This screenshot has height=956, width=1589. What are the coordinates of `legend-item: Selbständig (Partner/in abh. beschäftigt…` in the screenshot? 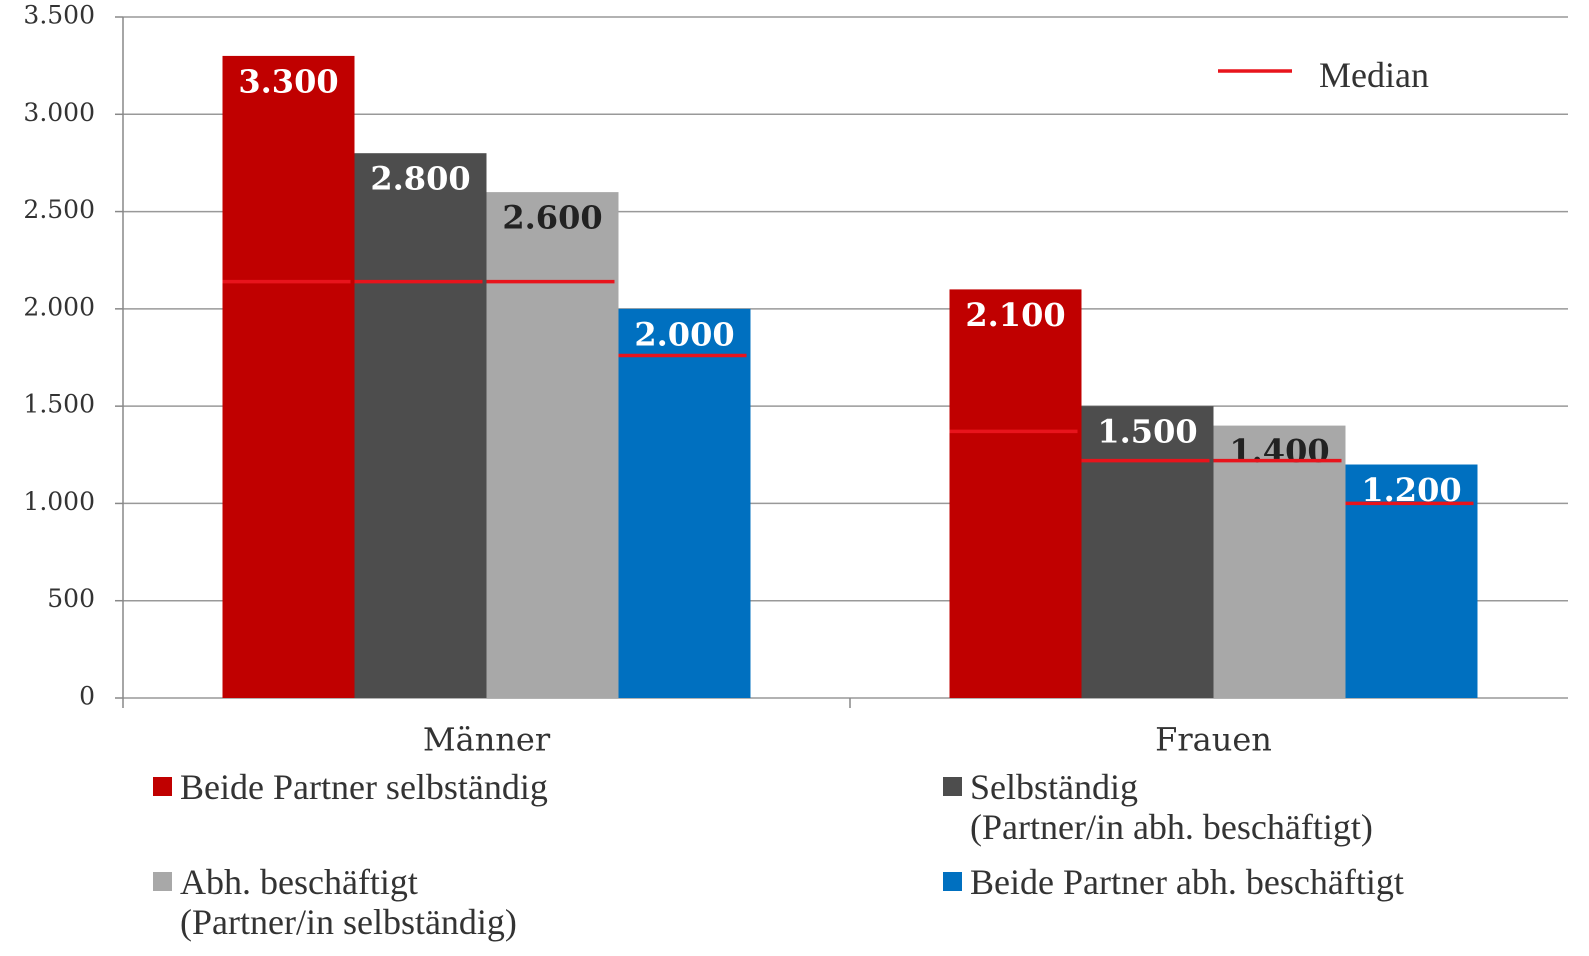 It's located at (1158, 807).